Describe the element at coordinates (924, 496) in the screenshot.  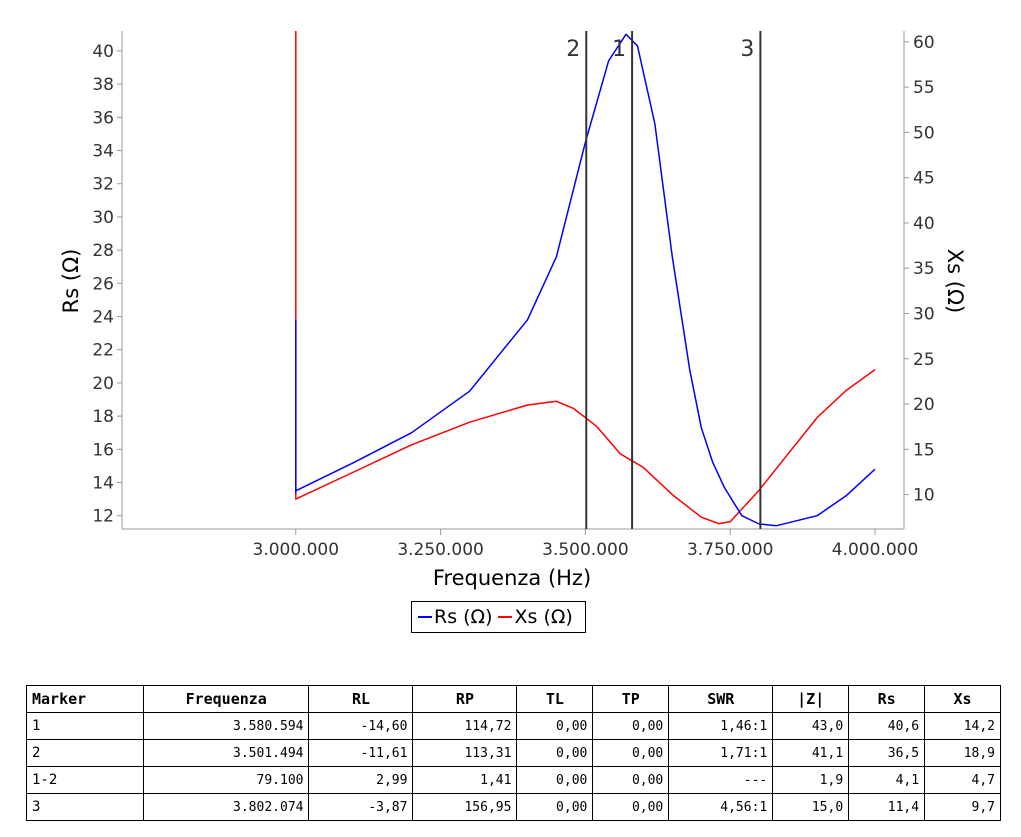
I see `y-right-tick-label: 10` at that location.